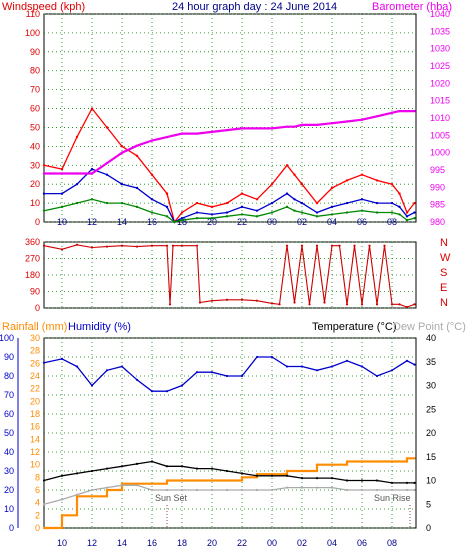  What do you see at coordinates (35, 127) in the screenshot?
I see `windspeed-tick-label: 50` at bounding box center [35, 127].